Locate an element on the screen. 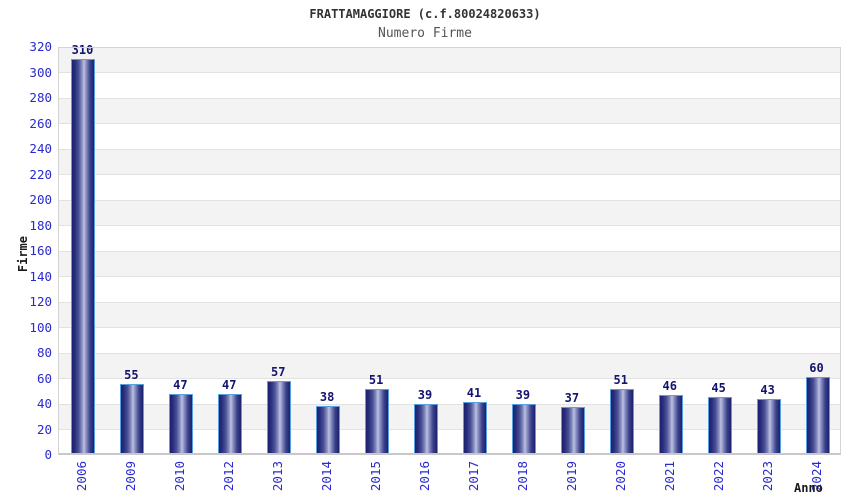 This screenshot has width=850, height=500. bar-2016 is located at coordinates (426, 429).